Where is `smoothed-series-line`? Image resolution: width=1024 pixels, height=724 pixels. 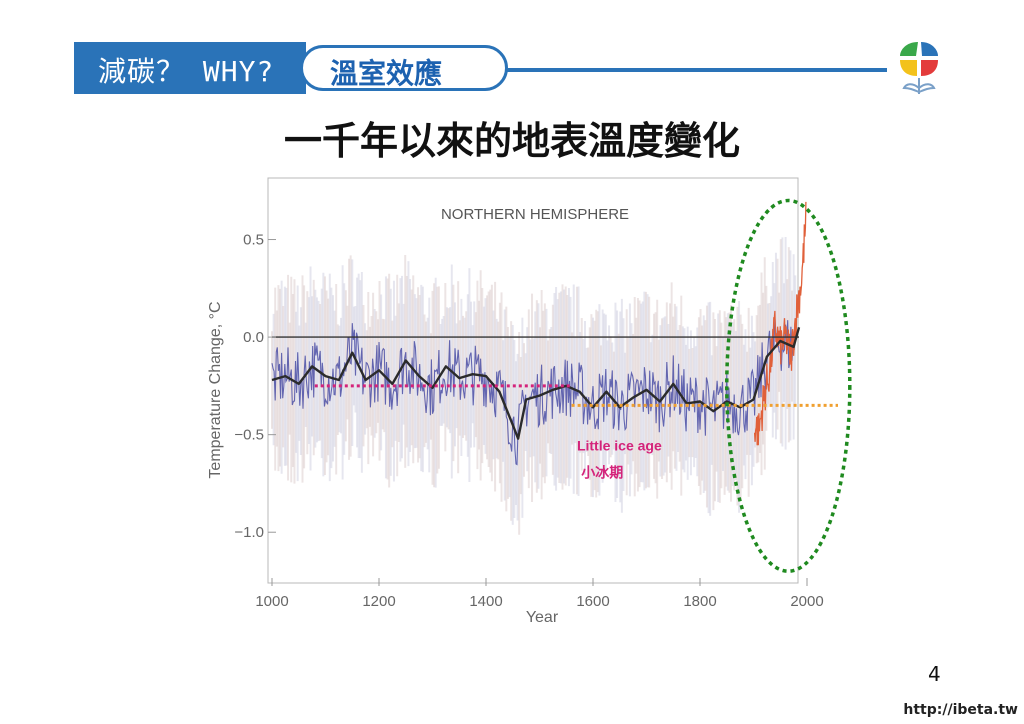
smoothed-series-line is located at coordinates (536, 383).